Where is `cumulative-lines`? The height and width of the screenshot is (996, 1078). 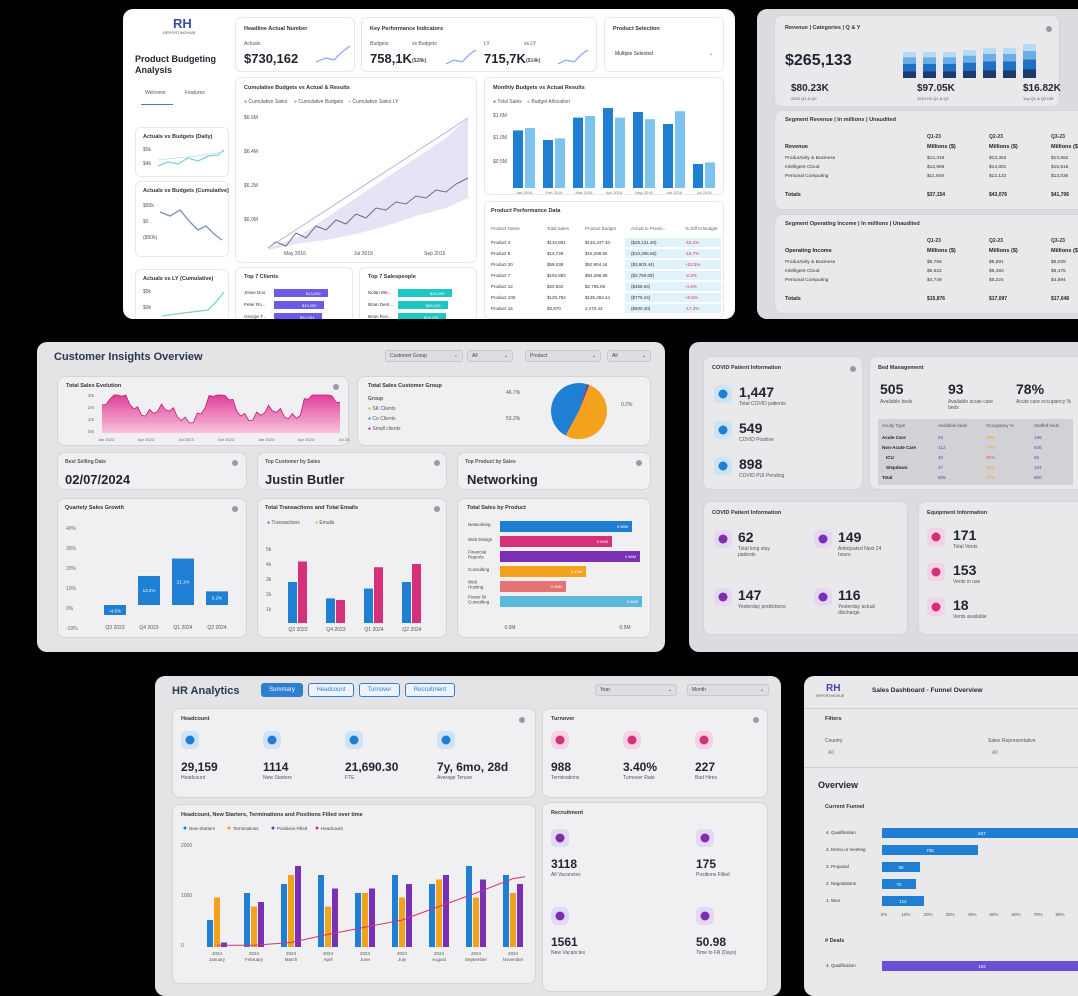 cumulative-lines is located at coordinates (368, 183).